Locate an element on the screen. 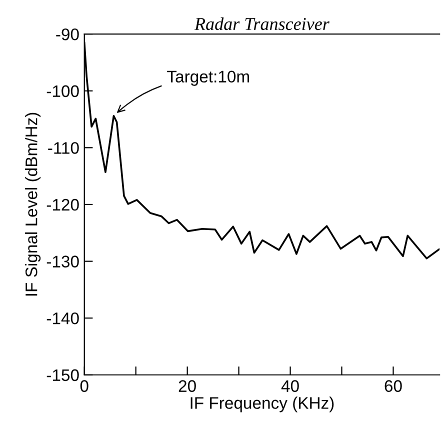 This screenshot has width=444, height=426. x-tick-label: 60 is located at coordinates (393, 386).